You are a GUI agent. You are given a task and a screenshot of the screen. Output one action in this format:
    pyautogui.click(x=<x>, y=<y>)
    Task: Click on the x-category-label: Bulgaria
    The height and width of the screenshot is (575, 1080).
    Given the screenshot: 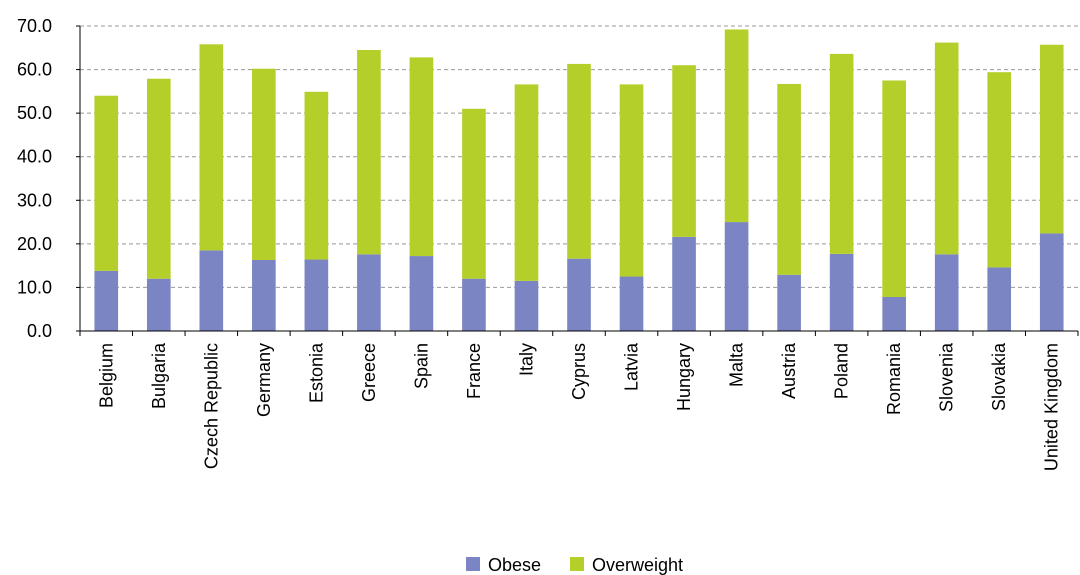 What is the action you would take?
    pyautogui.click(x=159, y=375)
    